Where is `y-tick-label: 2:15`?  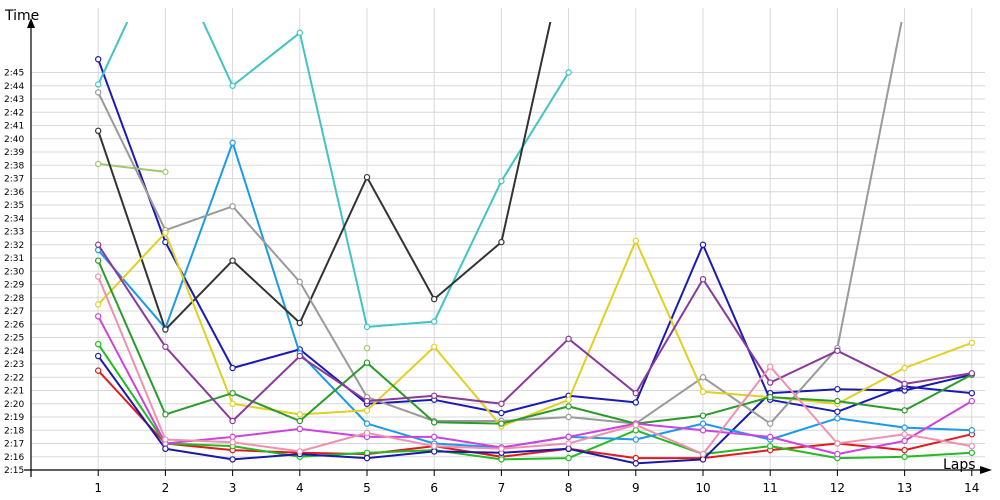
y-tick-label: 2:15 is located at coordinates (14, 471).